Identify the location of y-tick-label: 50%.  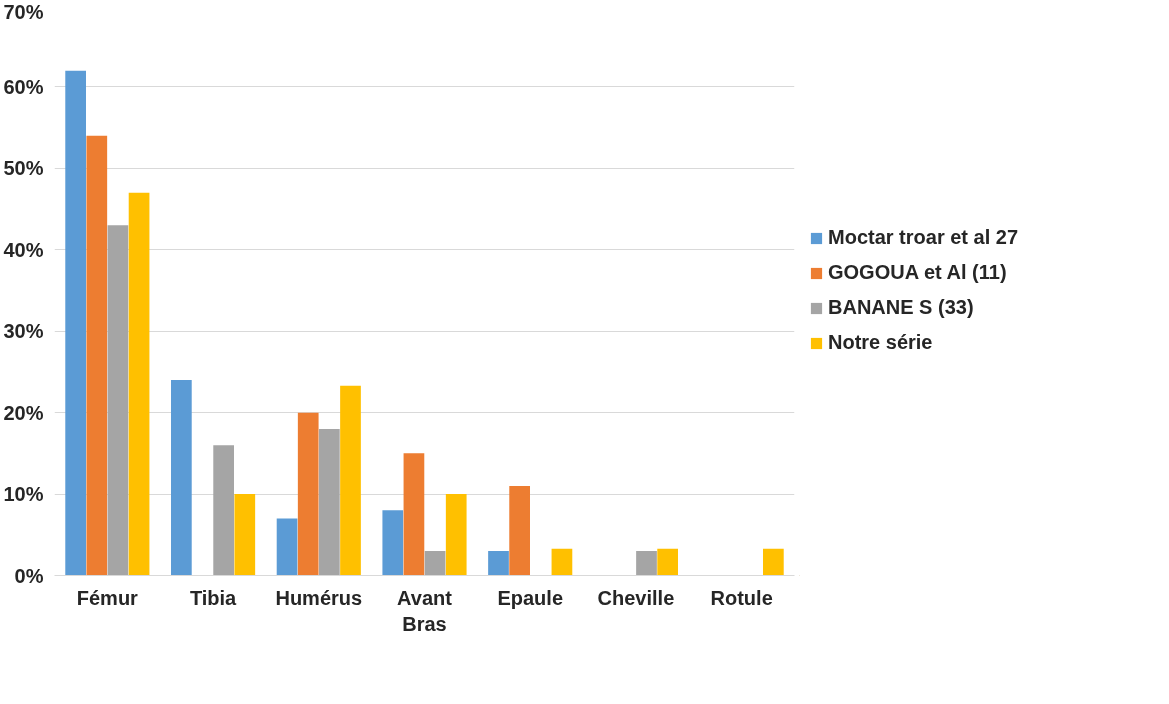
(23, 168).